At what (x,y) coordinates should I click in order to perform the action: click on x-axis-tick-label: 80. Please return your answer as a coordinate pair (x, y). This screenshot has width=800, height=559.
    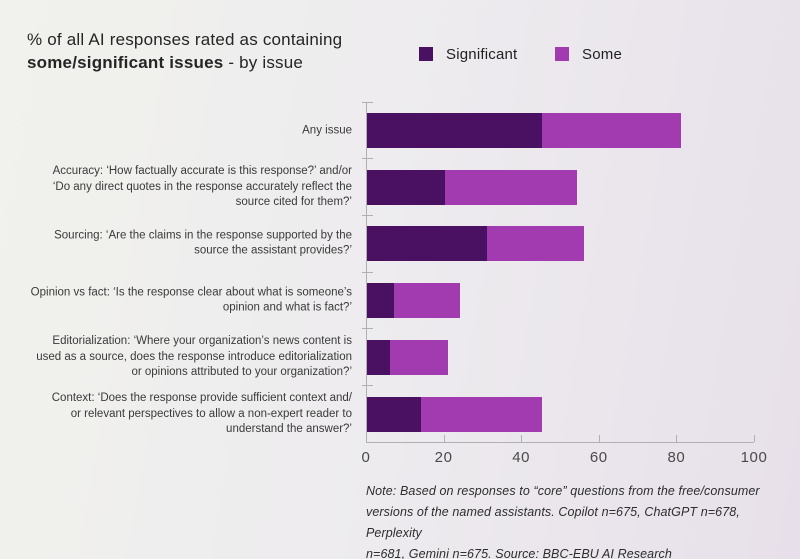
    Looking at the image, I should click on (676, 457).